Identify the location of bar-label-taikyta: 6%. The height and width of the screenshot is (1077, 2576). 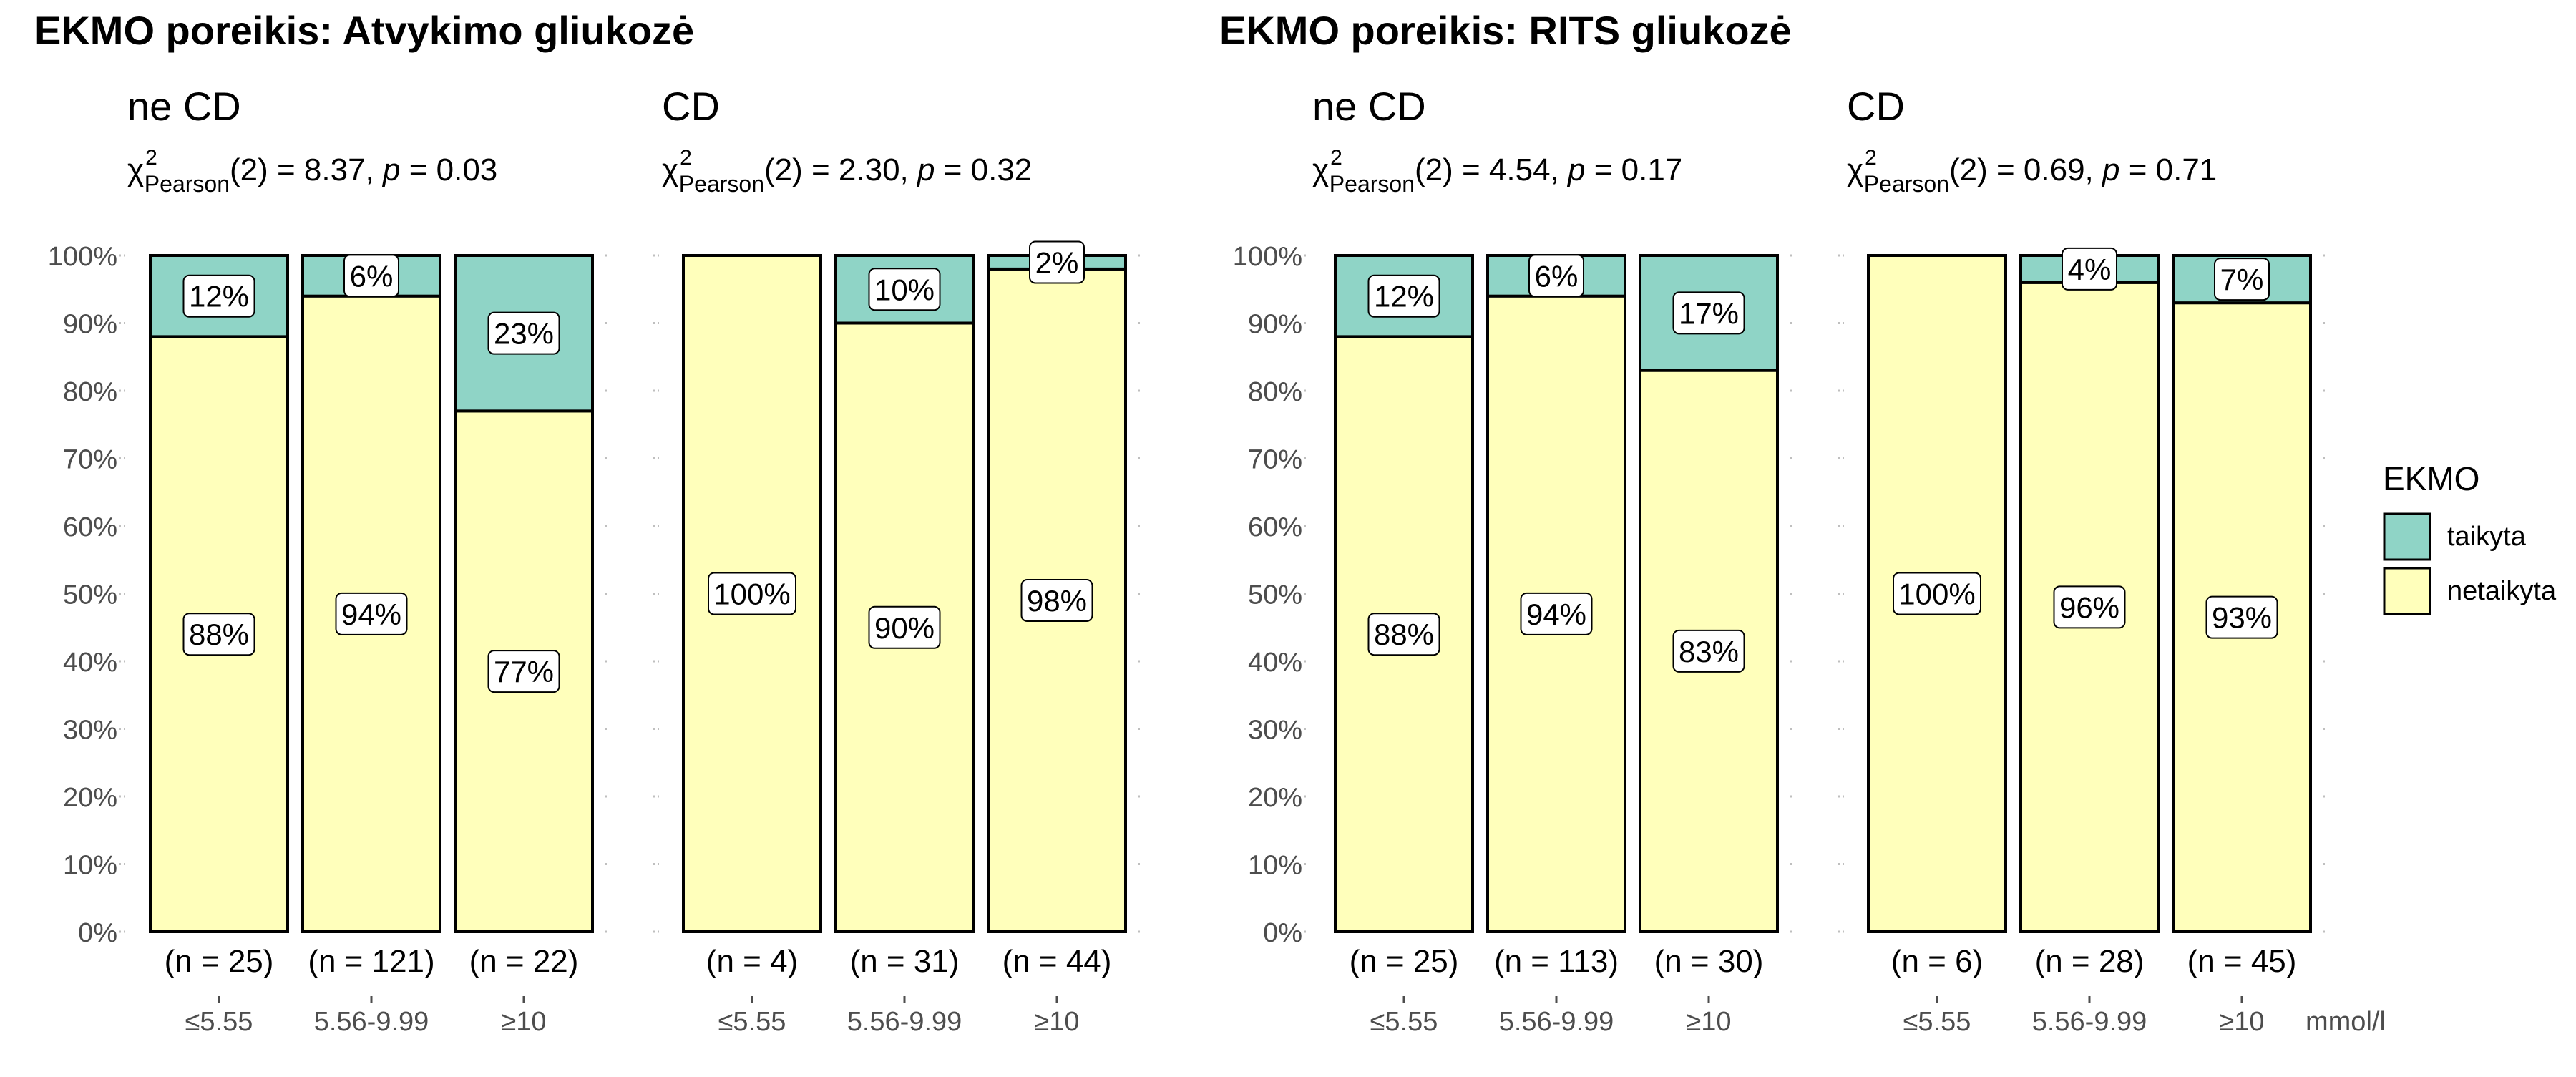
(372, 276).